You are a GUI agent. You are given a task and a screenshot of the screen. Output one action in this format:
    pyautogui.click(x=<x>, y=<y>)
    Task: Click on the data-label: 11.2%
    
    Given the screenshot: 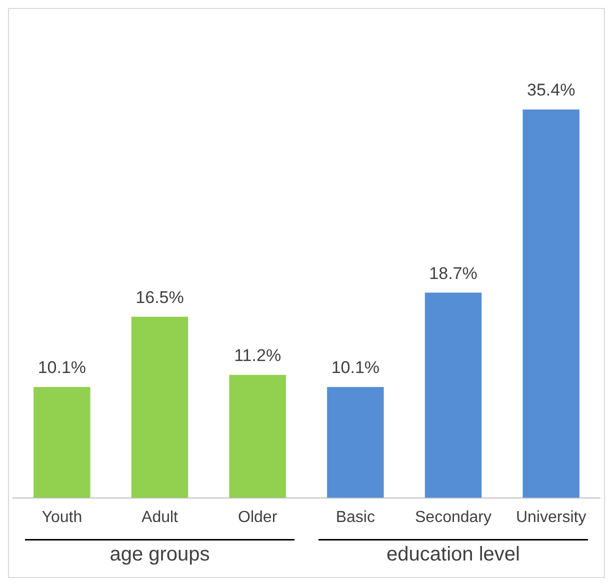 What is the action you would take?
    pyautogui.click(x=258, y=356)
    